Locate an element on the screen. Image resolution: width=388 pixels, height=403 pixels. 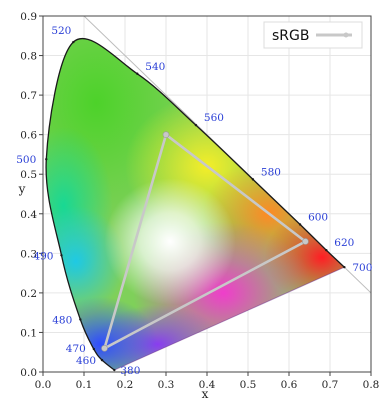
x-tick-label-4: 0.4 is located at coordinates (207, 385).